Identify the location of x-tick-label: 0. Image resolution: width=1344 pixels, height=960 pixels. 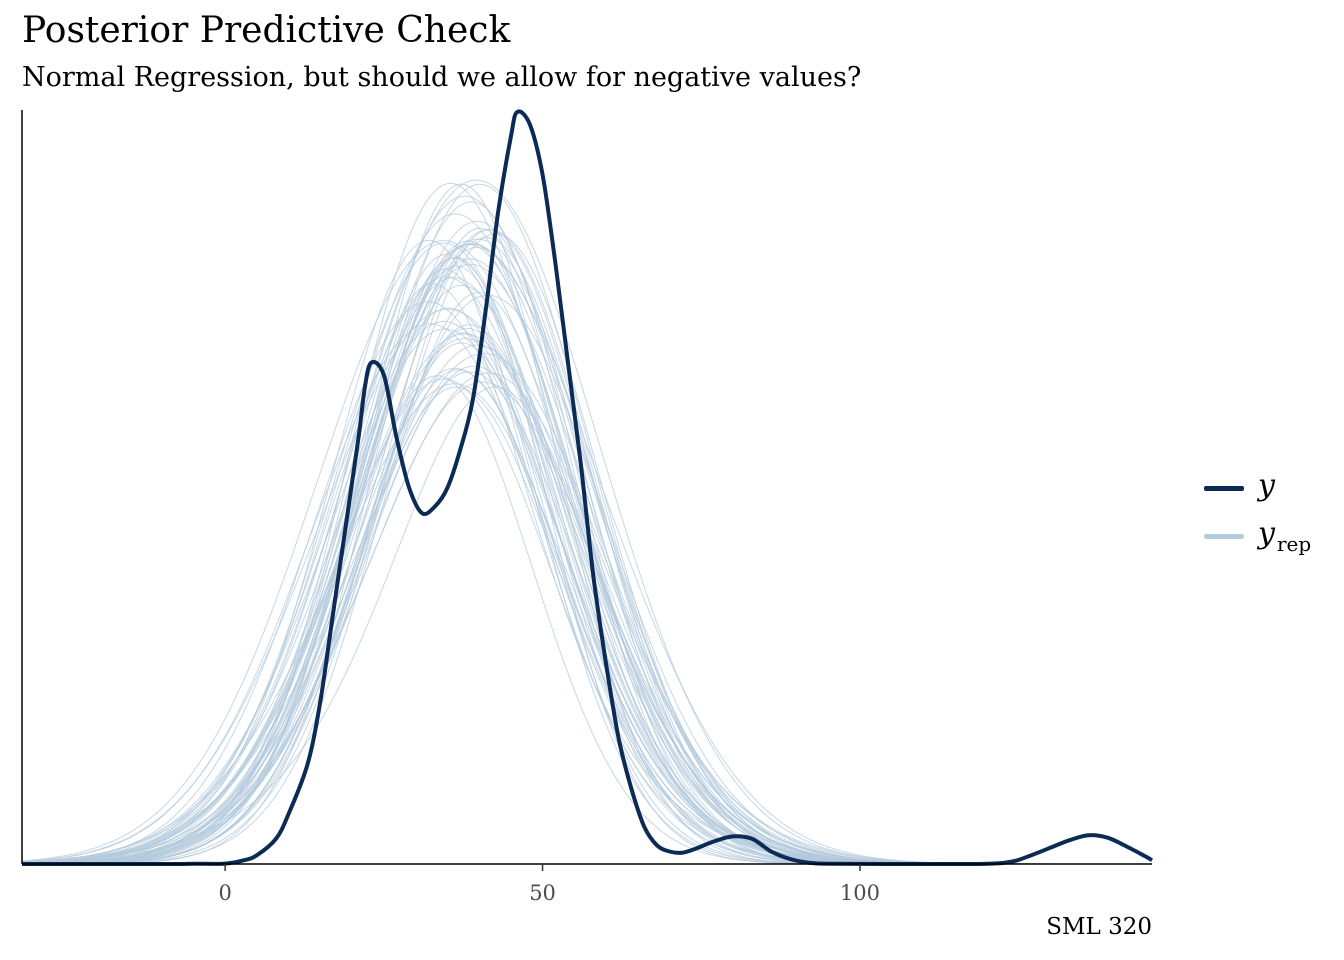
(224, 893).